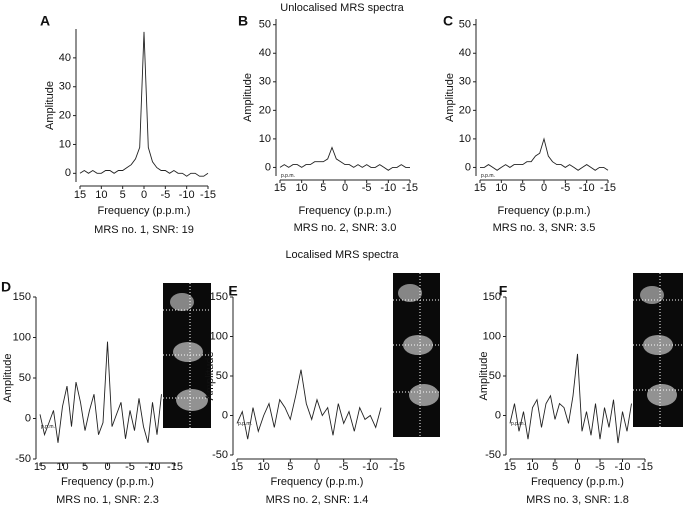  I want to click on caption: MRS no. 2, SNR: 3.0, so click(345, 228).